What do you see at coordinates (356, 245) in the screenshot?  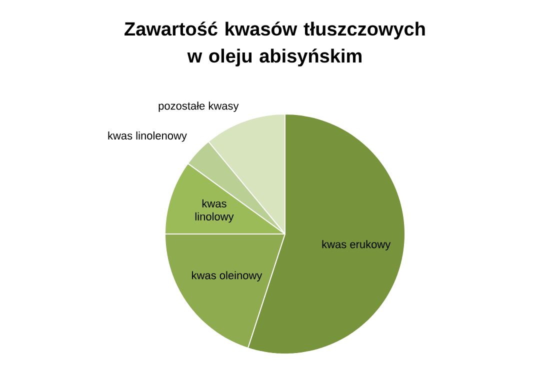 I see `slice-label: kwas erukowy` at bounding box center [356, 245].